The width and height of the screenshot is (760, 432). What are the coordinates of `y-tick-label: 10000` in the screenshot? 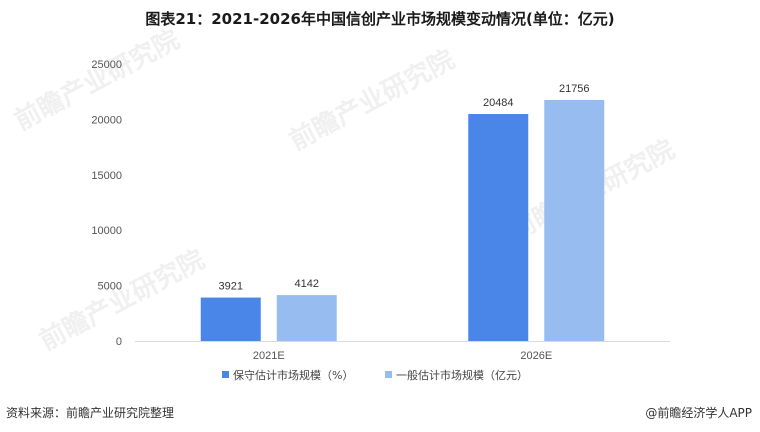 It's located at (106, 231).